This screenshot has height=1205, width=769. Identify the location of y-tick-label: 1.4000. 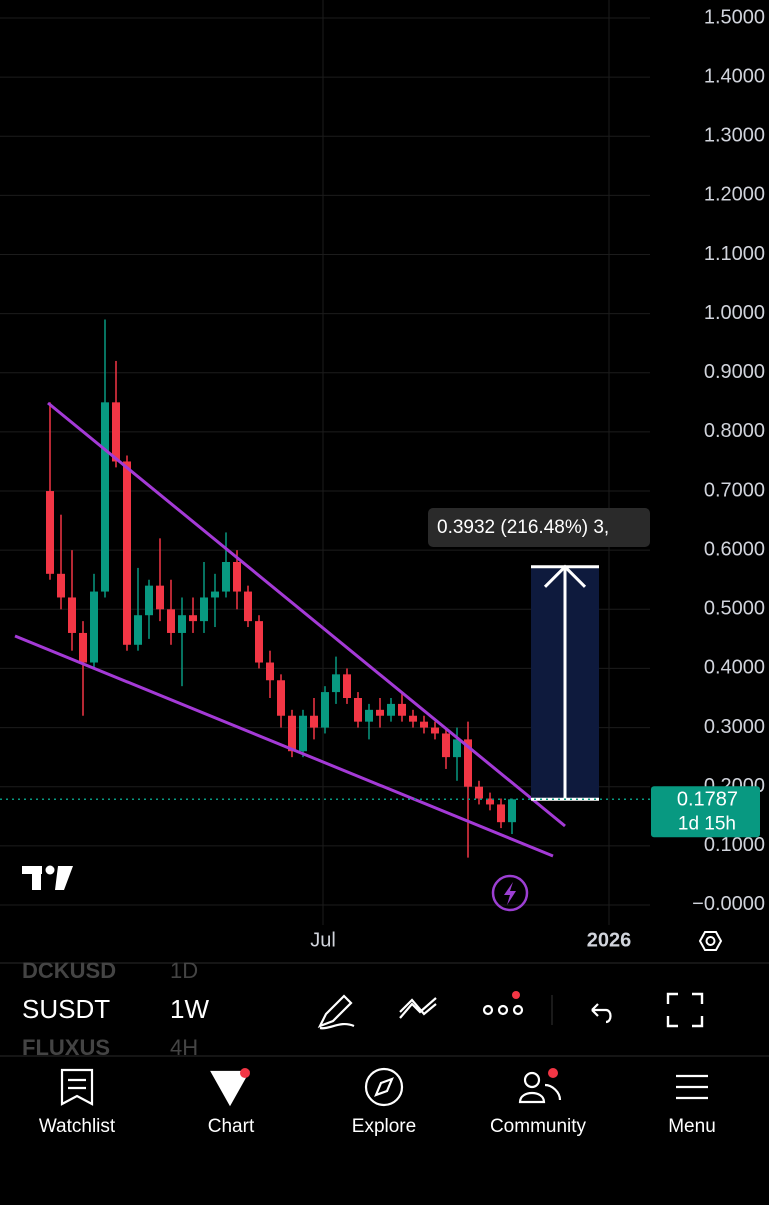
(734, 76).